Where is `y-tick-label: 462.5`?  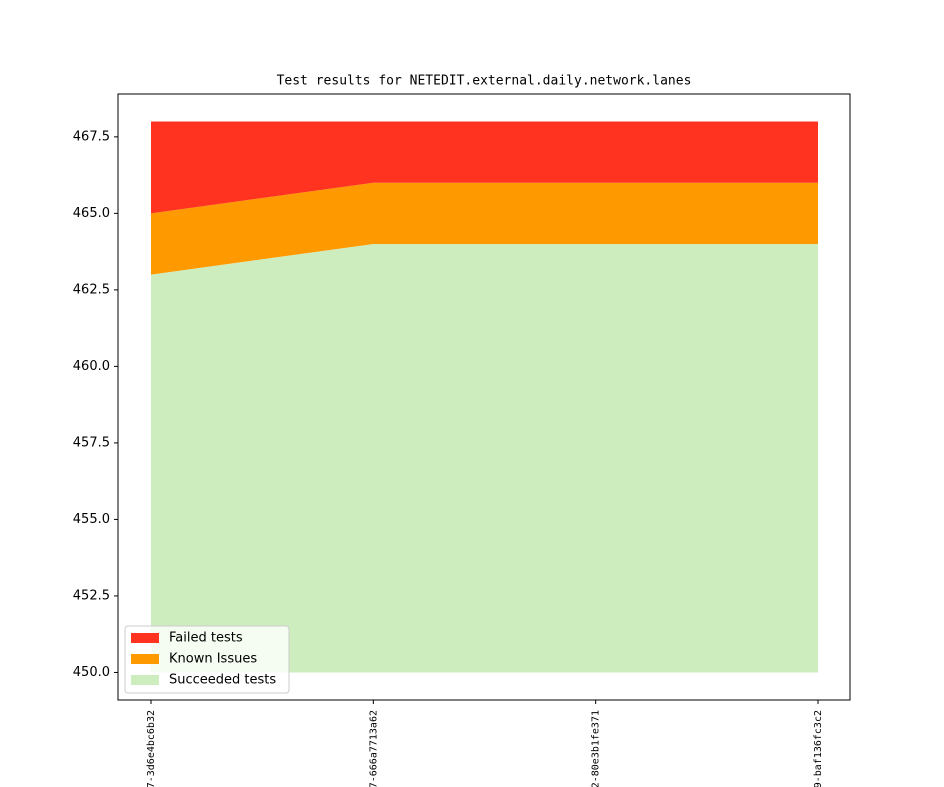 y-tick-label: 462.5 is located at coordinates (91, 289).